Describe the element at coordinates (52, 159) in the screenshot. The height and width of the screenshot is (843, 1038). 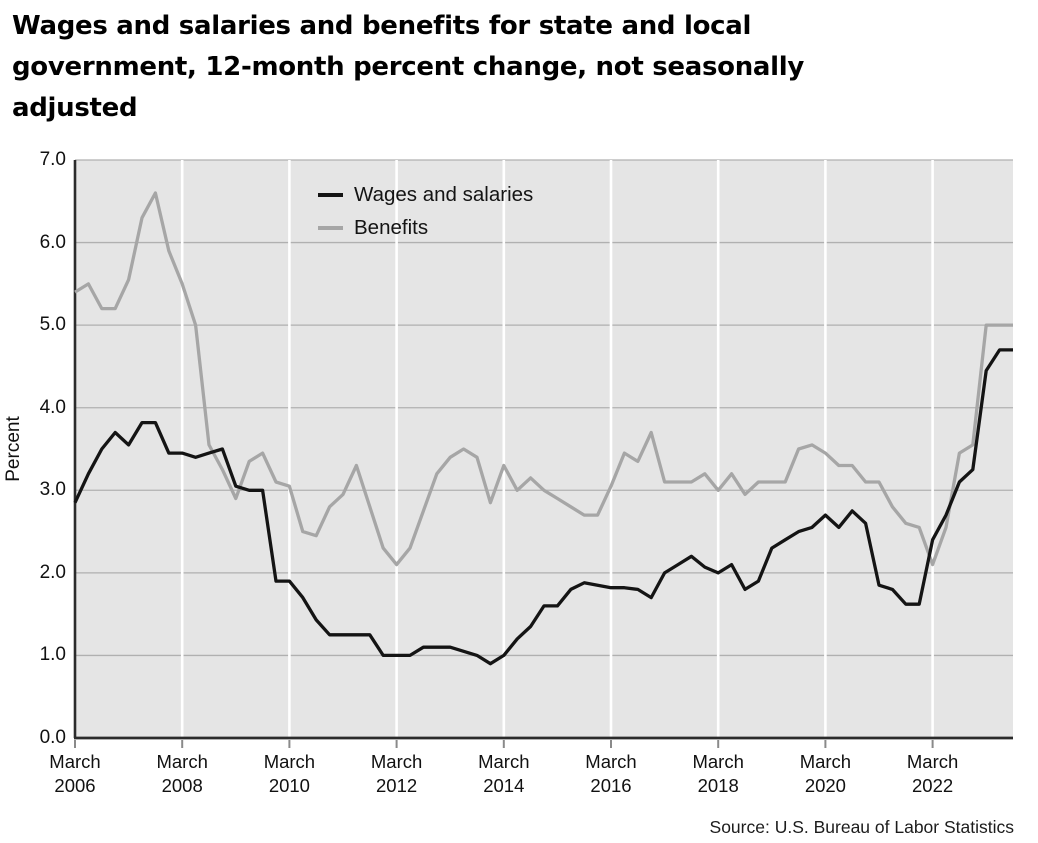
I see `y-tick-label: 7.0` at that location.